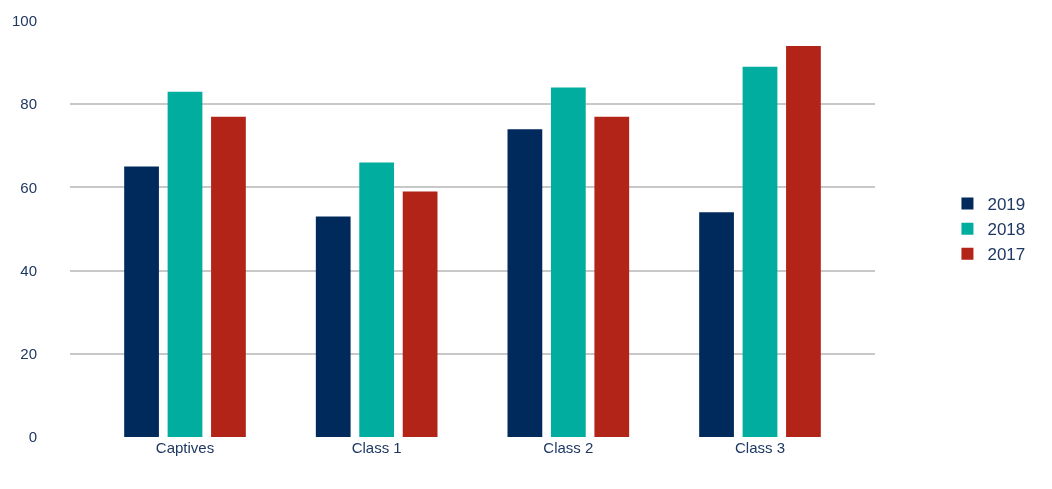 This screenshot has height=489, width=1052. I want to click on legend-label: 2019, so click(1006, 205).